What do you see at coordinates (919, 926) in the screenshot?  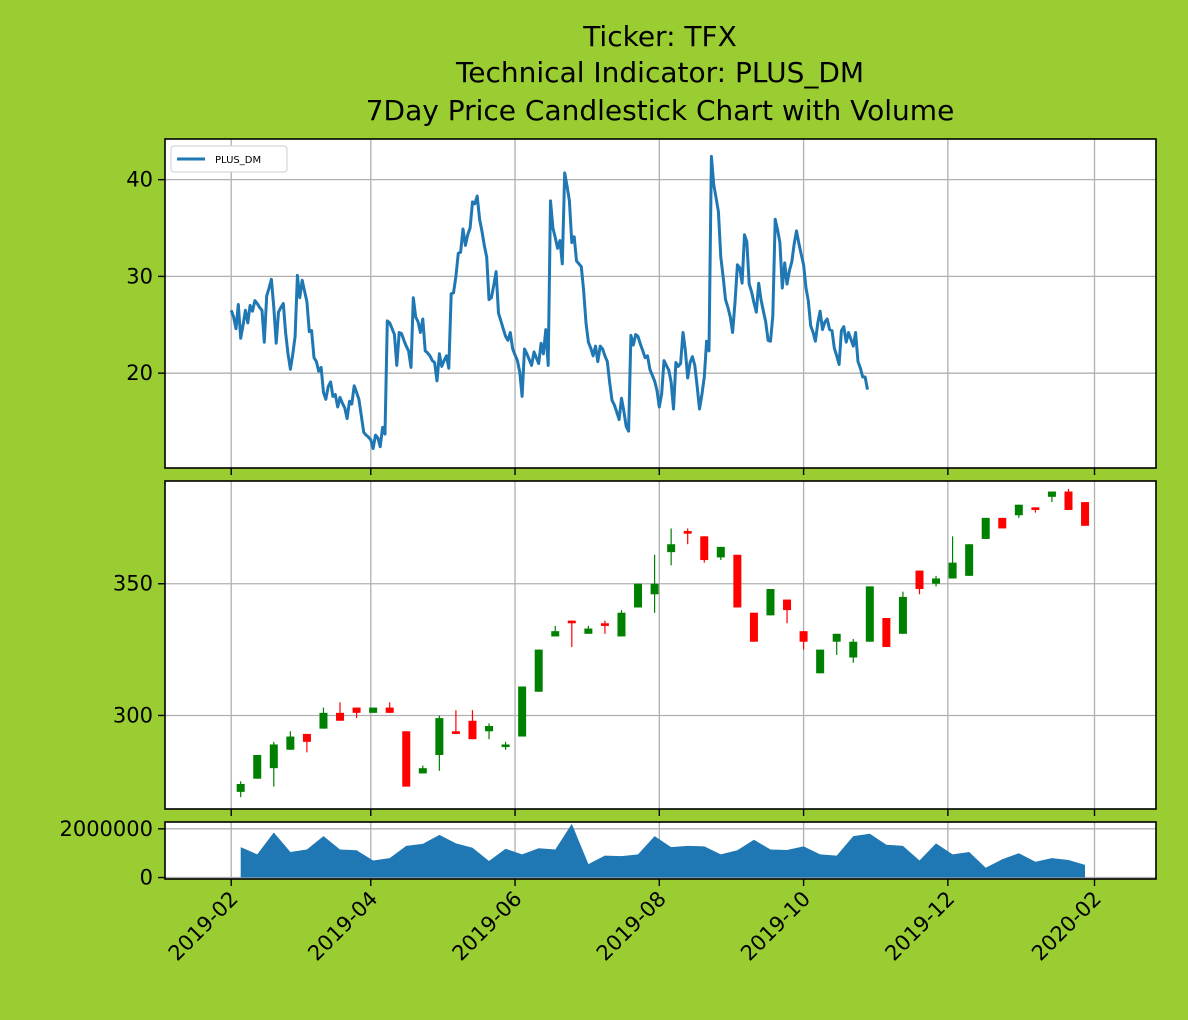 I see `x-tick-label: 2019-12` at bounding box center [919, 926].